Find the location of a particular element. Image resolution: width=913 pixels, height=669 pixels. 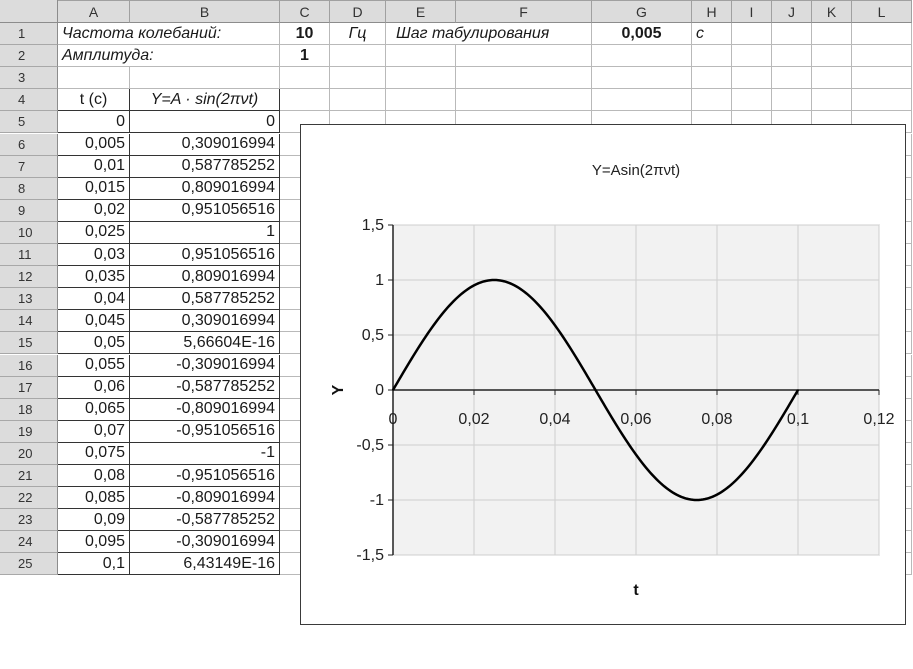

cell-a2-amplitude-label: Амплитуда: is located at coordinates (169, 56).